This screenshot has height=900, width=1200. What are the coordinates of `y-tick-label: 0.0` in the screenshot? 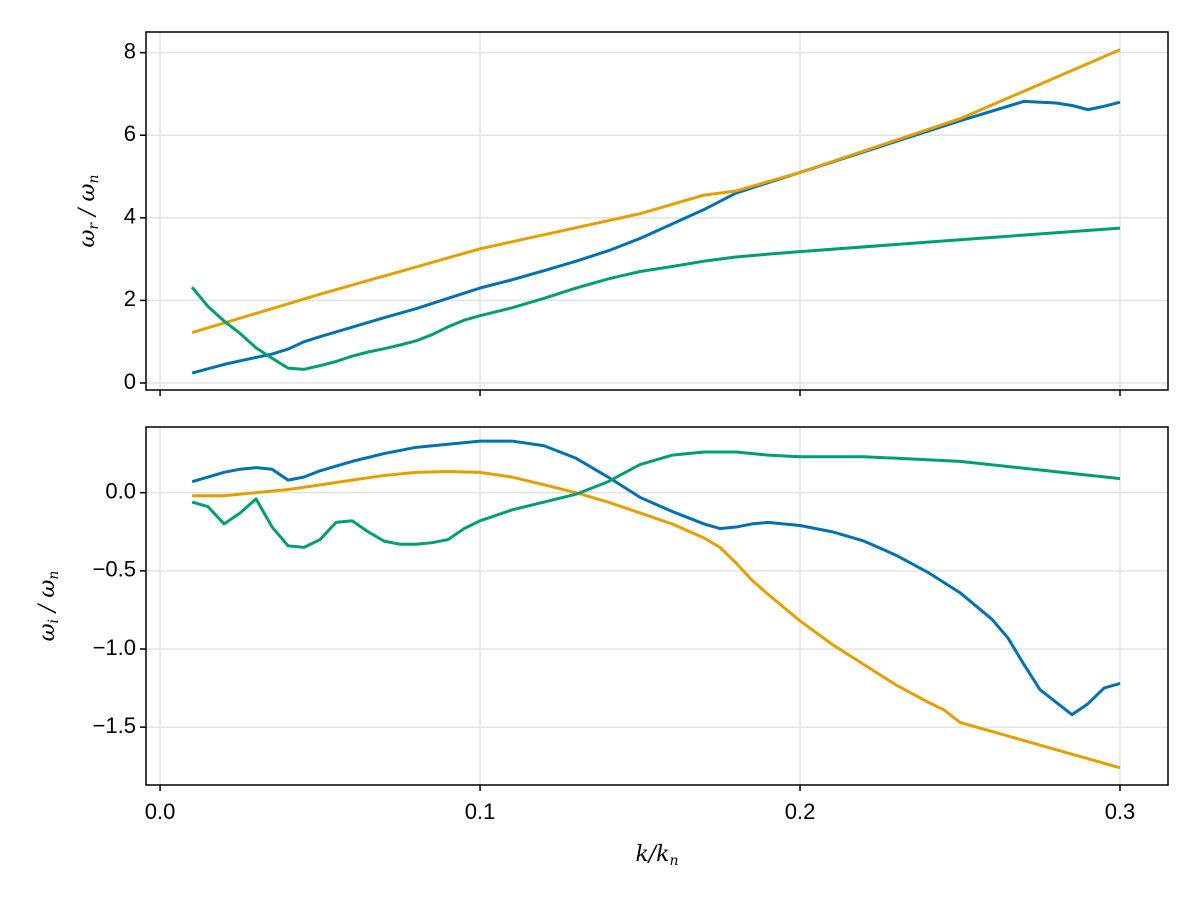 It's located at (120, 490).